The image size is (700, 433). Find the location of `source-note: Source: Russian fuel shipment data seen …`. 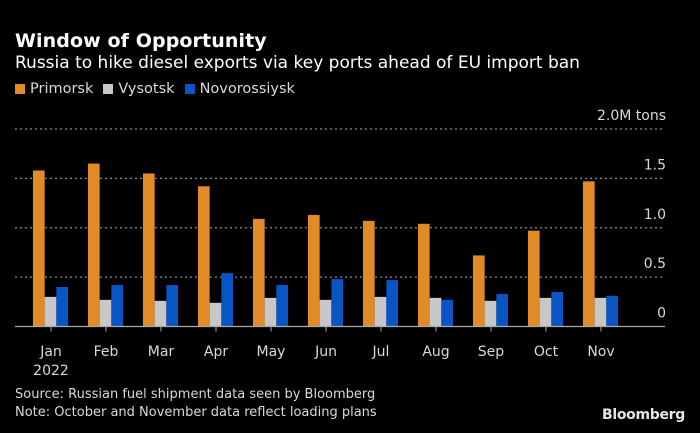

source-note: Source: Russian fuel shipment data seen … is located at coordinates (195, 394).